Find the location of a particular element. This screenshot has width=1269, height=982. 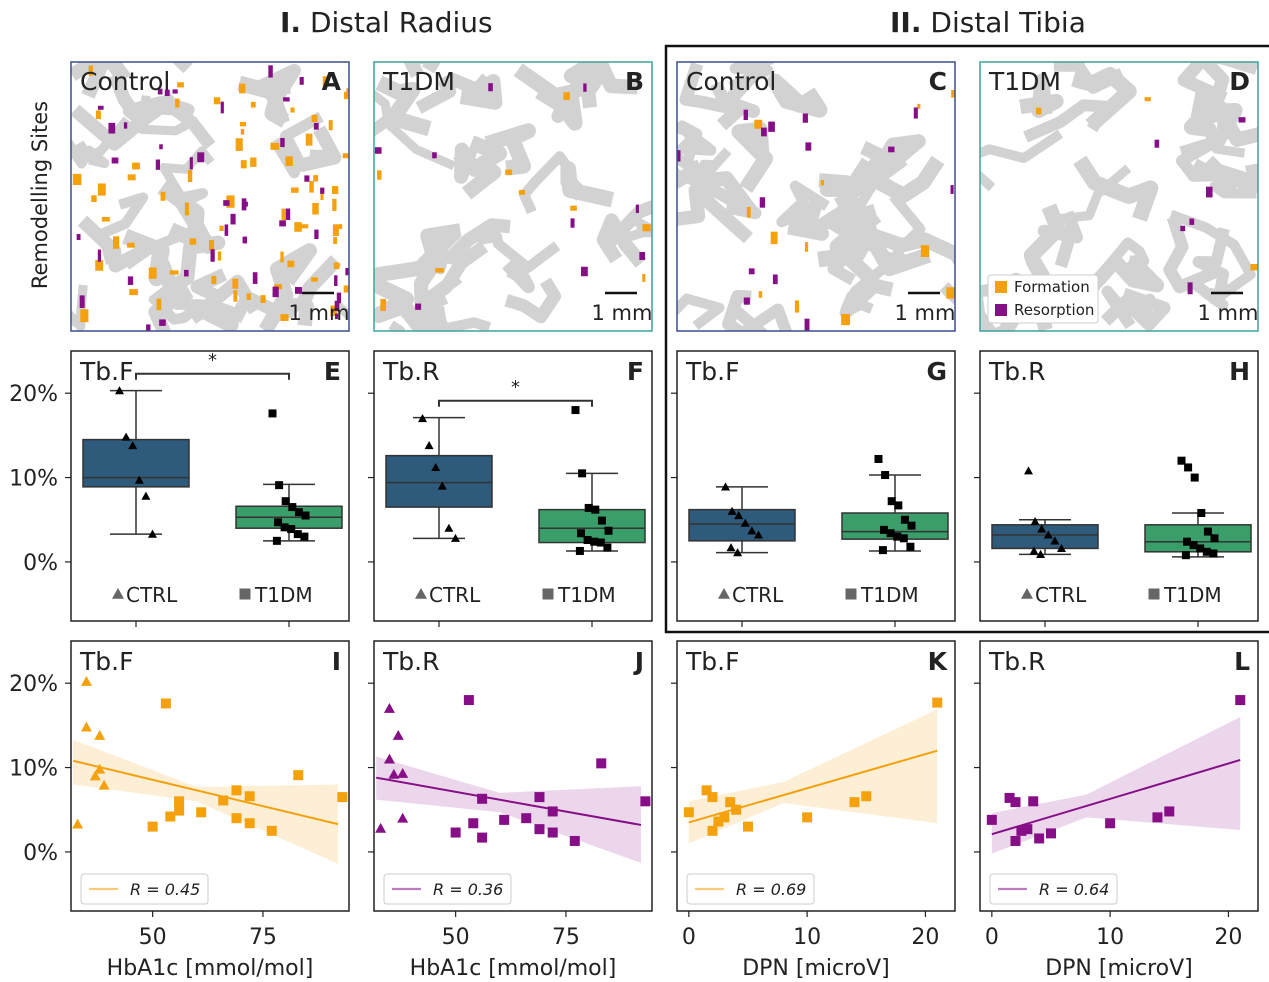

map-group-title: Control is located at coordinates (731, 81).